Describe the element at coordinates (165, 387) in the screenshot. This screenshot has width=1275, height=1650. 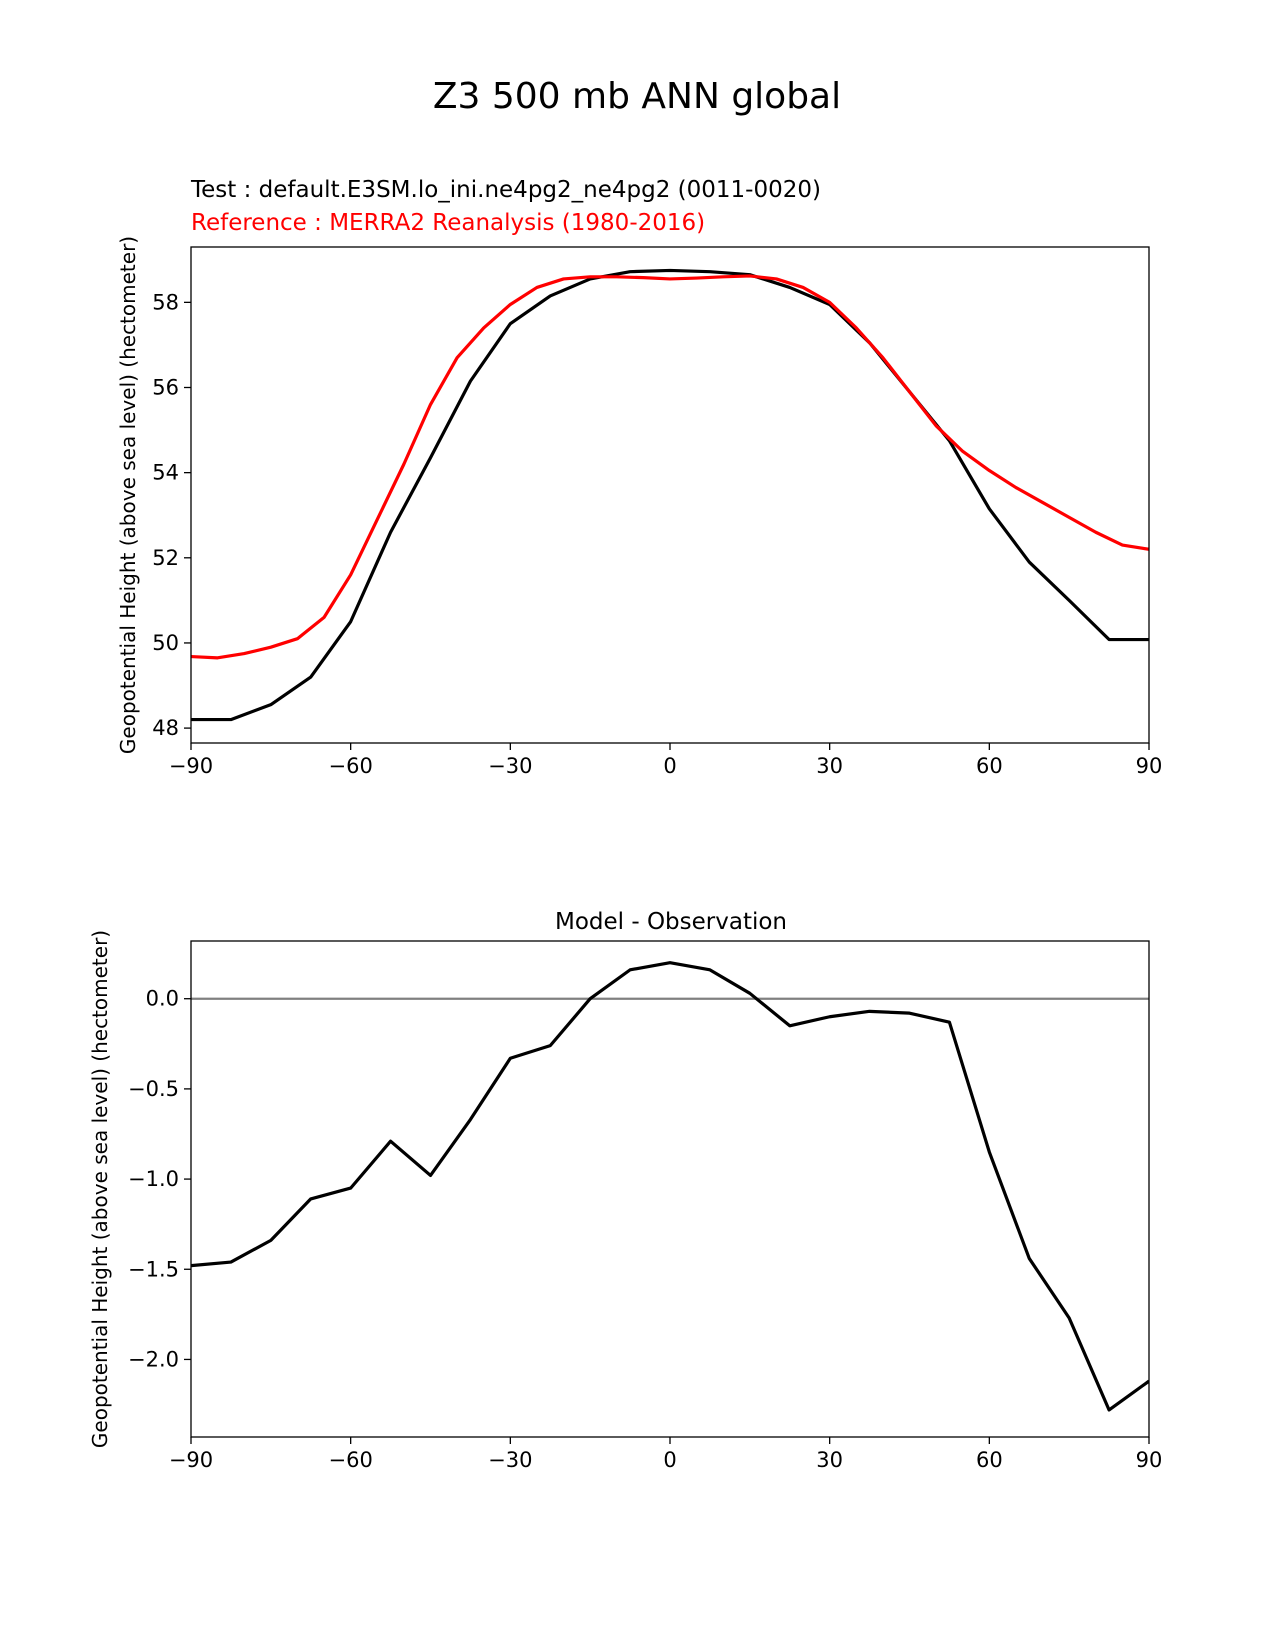
I see `top-y-tick-label: 56` at that location.